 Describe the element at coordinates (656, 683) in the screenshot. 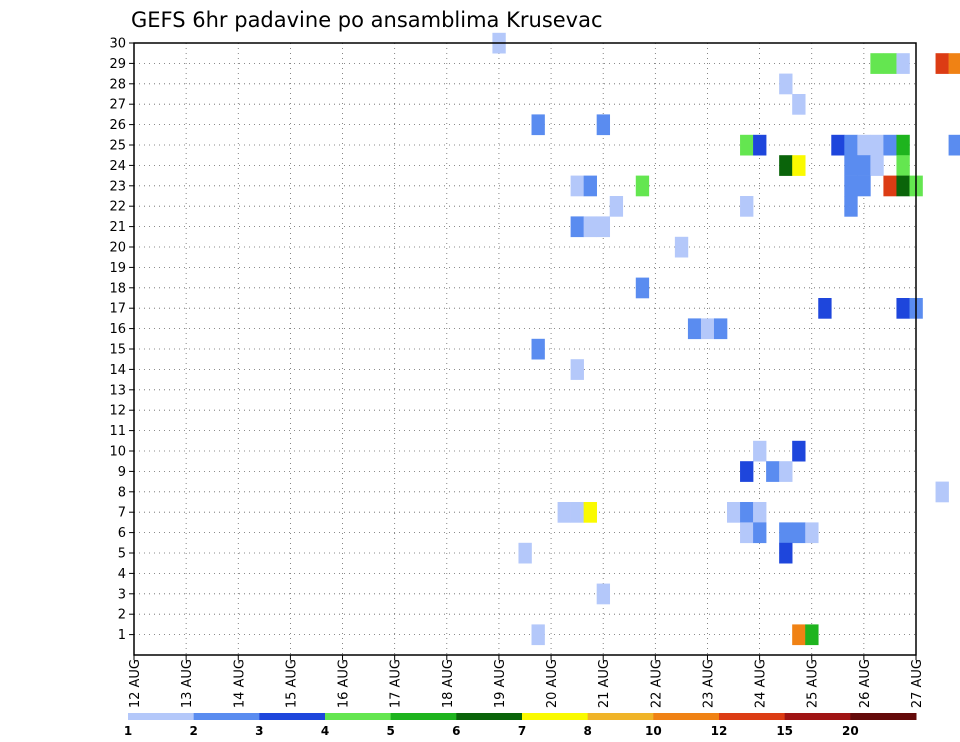

I see `x-tick-label: 22 AUG` at that location.